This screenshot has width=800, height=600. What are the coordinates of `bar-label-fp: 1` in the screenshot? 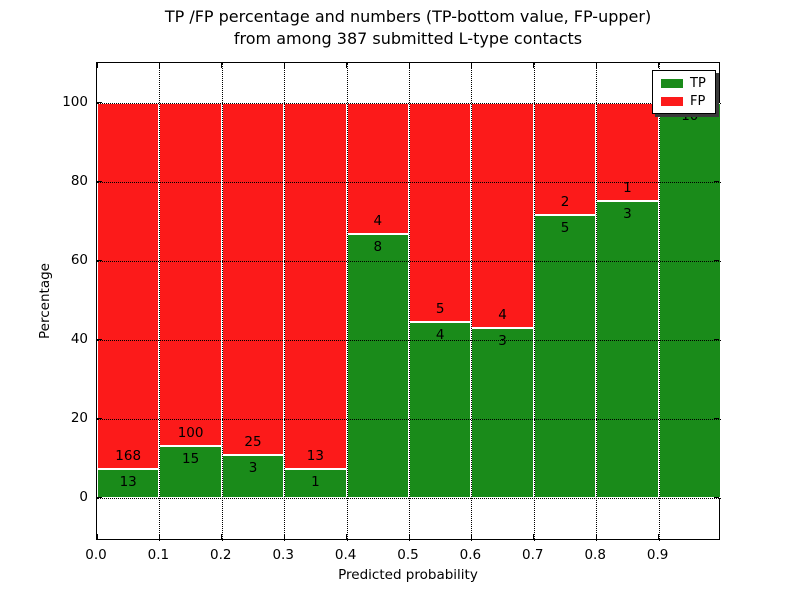 It's located at (627, 188).